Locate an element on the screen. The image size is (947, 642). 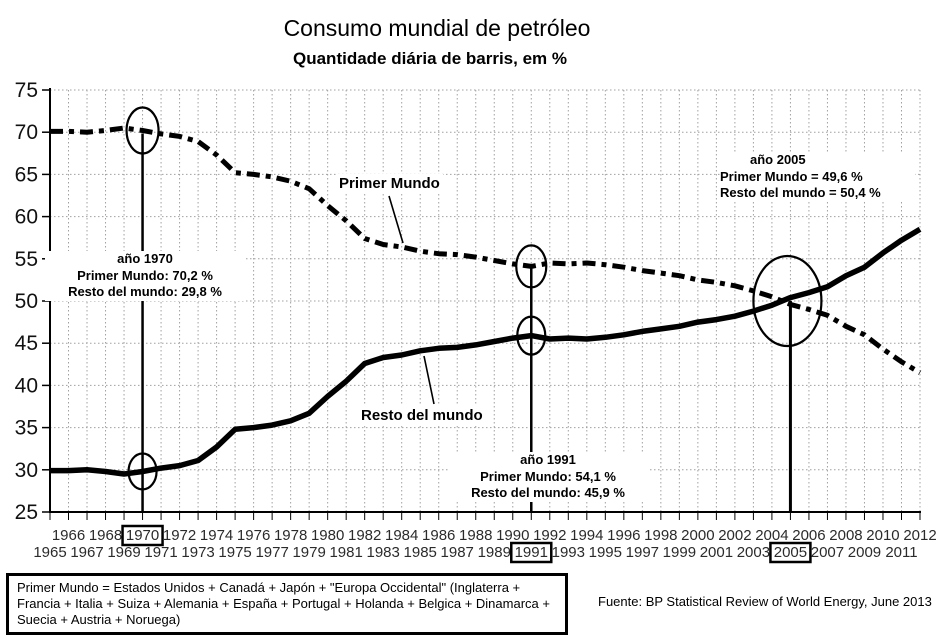
x-year-label: 1977 is located at coordinates (271, 552).